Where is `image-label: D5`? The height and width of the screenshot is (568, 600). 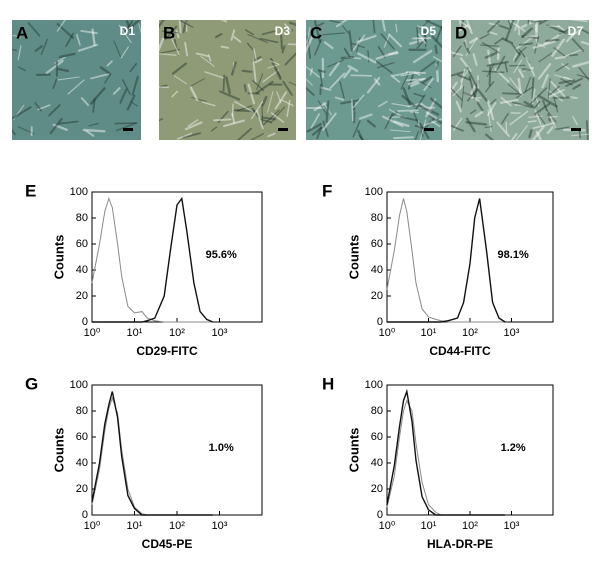 image-label: D5 is located at coordinates (429, 31).